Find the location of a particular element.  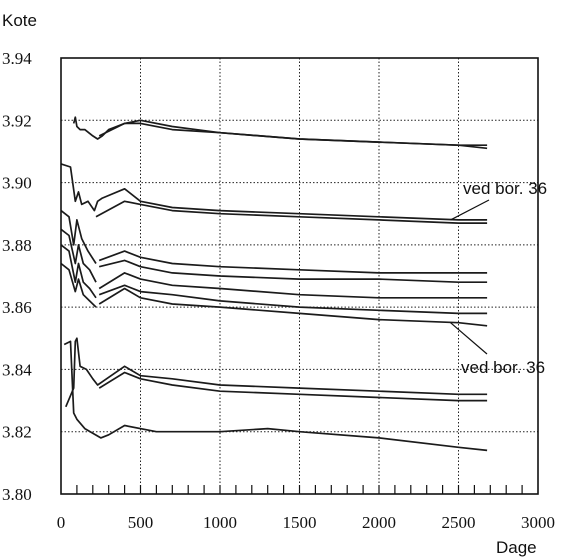

x-tick-label: 1500 is located at coordinates (300, 522).